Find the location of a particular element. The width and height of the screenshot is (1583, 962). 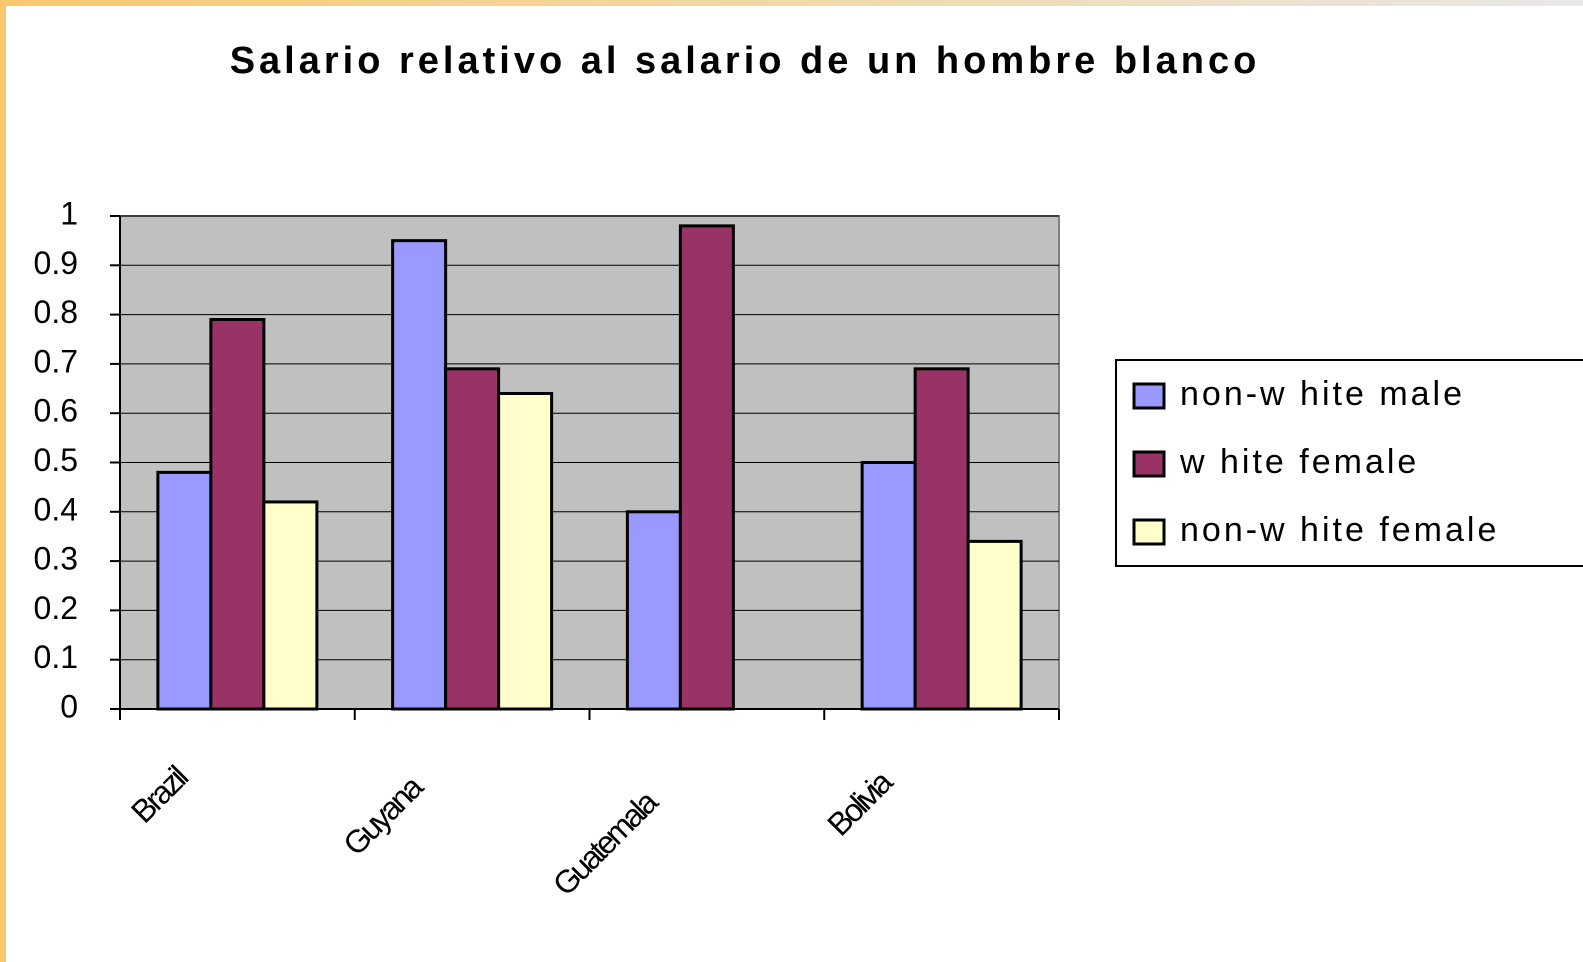

legend is located at coordinates (1349, 463).